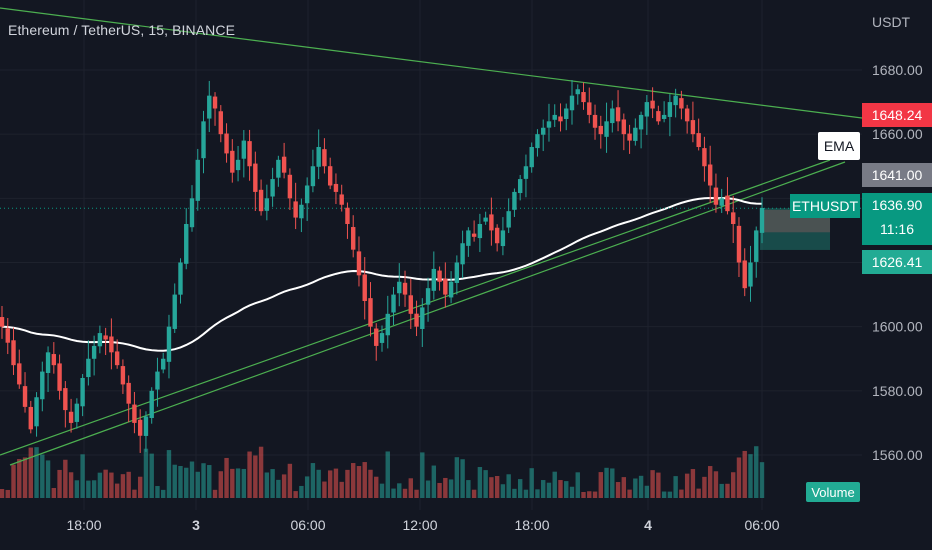  What do you see at coordinates (422, 525) in the screenshot?
I see `time-axis: 18:00 3 06:00 12:00 18:00 4 06:00` at bounding box center [422, 525].